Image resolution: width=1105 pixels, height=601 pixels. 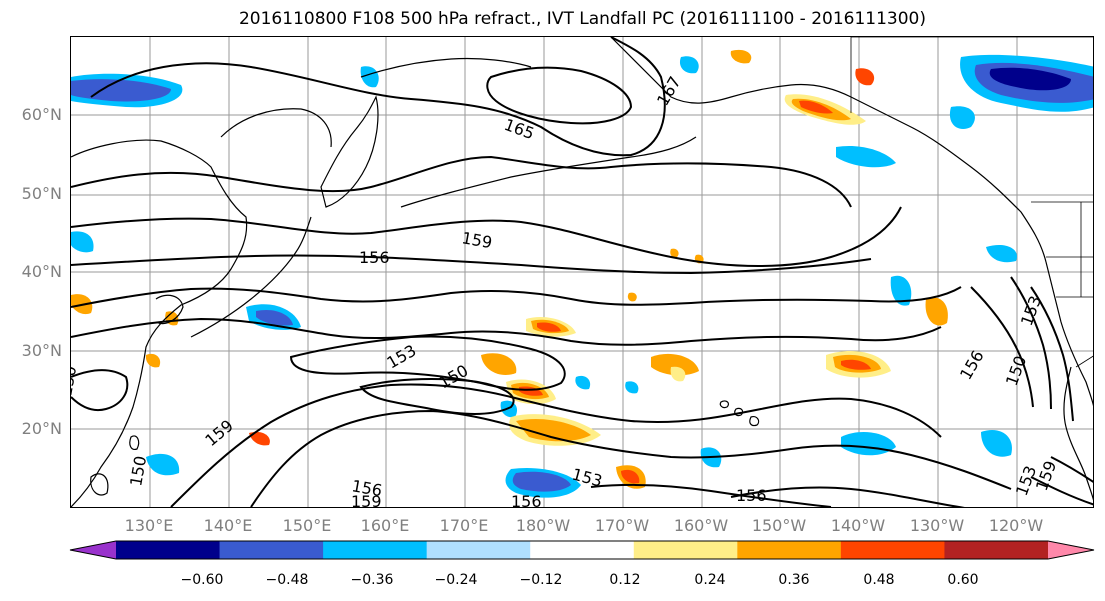 What do you see at coordinates (121, 90) in the screenshot?
I see `shade-neg-nw-core` at bounding box center [121, 90].